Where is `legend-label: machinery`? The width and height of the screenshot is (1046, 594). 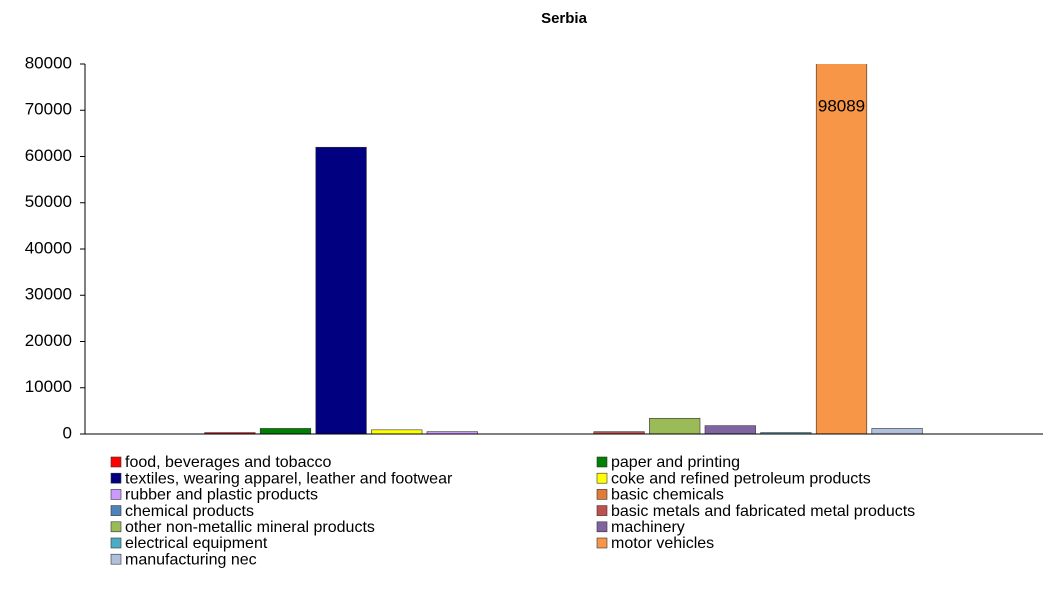 legend-label: machinery is located at coordinates (648, 527).